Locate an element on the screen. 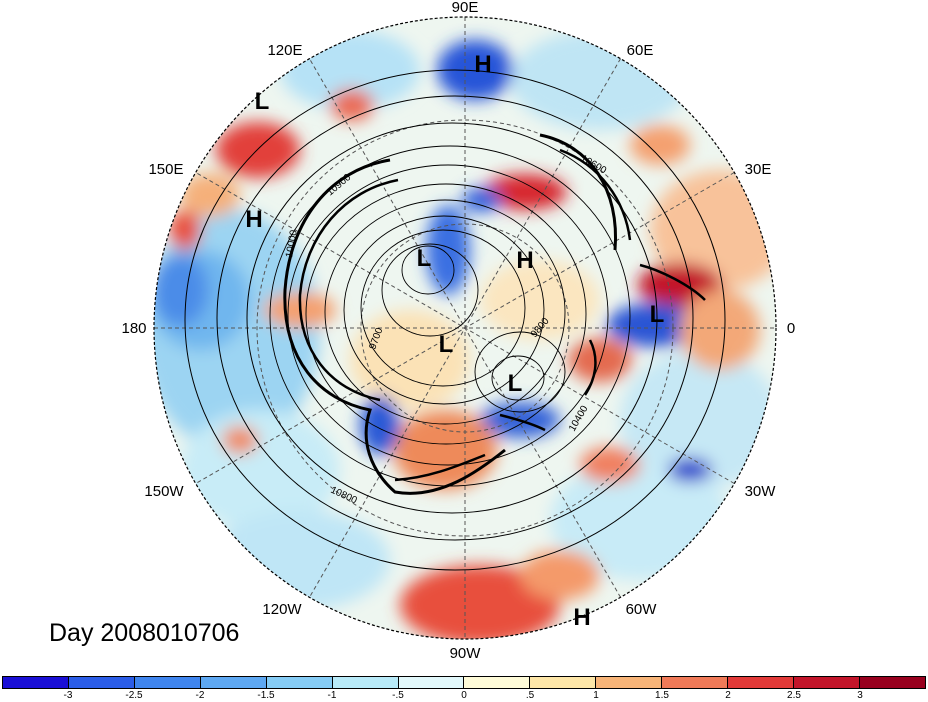 The width and height of the screenshot is (928, 702). colorbar is located at coordinates (464, 682).